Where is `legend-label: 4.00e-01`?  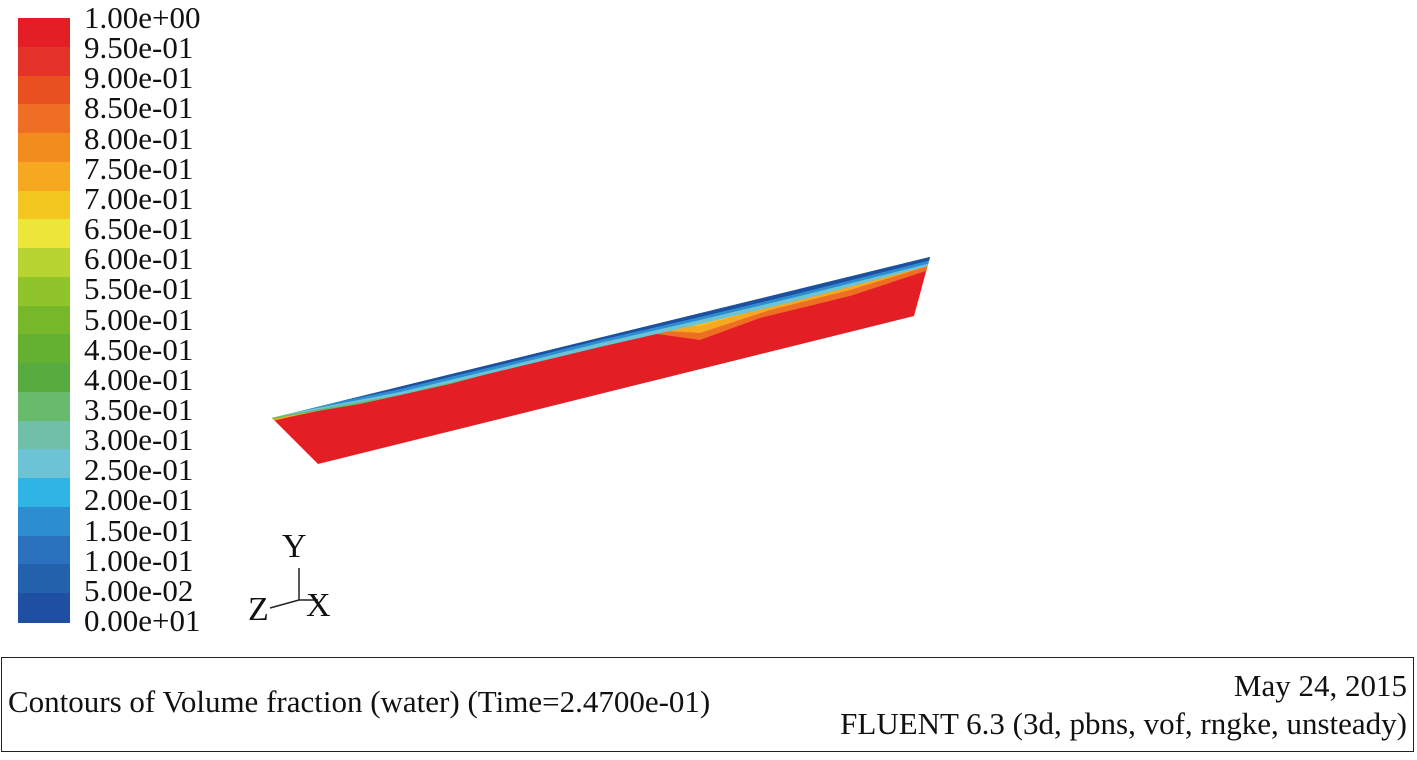
legend-label: 4.00e-01 is located at coordinates (139, 379).